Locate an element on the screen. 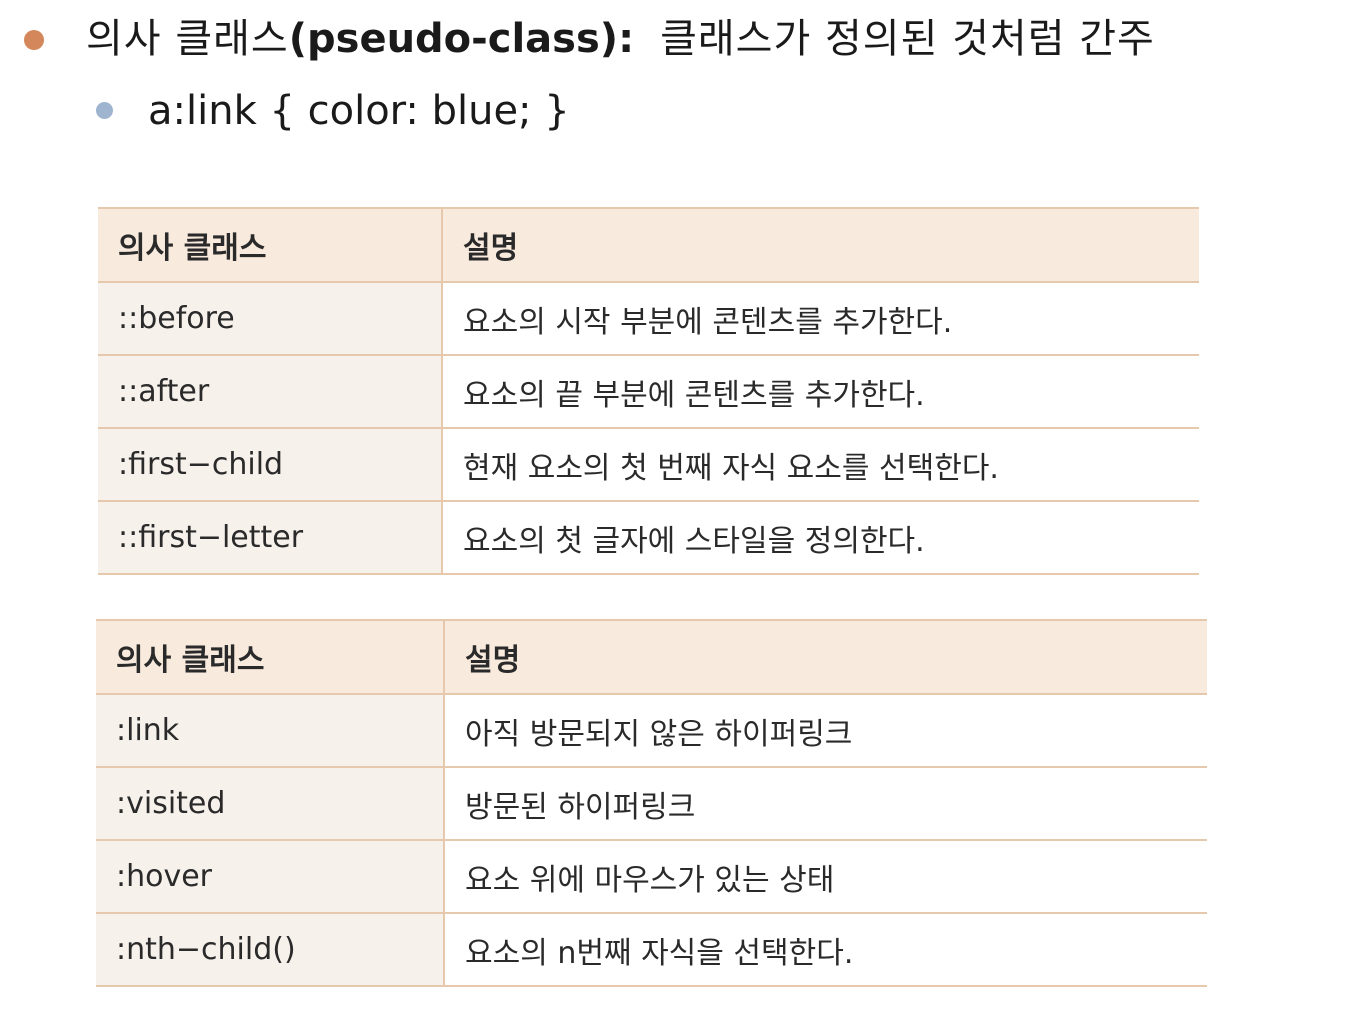 The height and width of the screenshot is (1014, 1354). table-row: :visited 방문된 하이퍼링크 is located at coordinates (651, 803).